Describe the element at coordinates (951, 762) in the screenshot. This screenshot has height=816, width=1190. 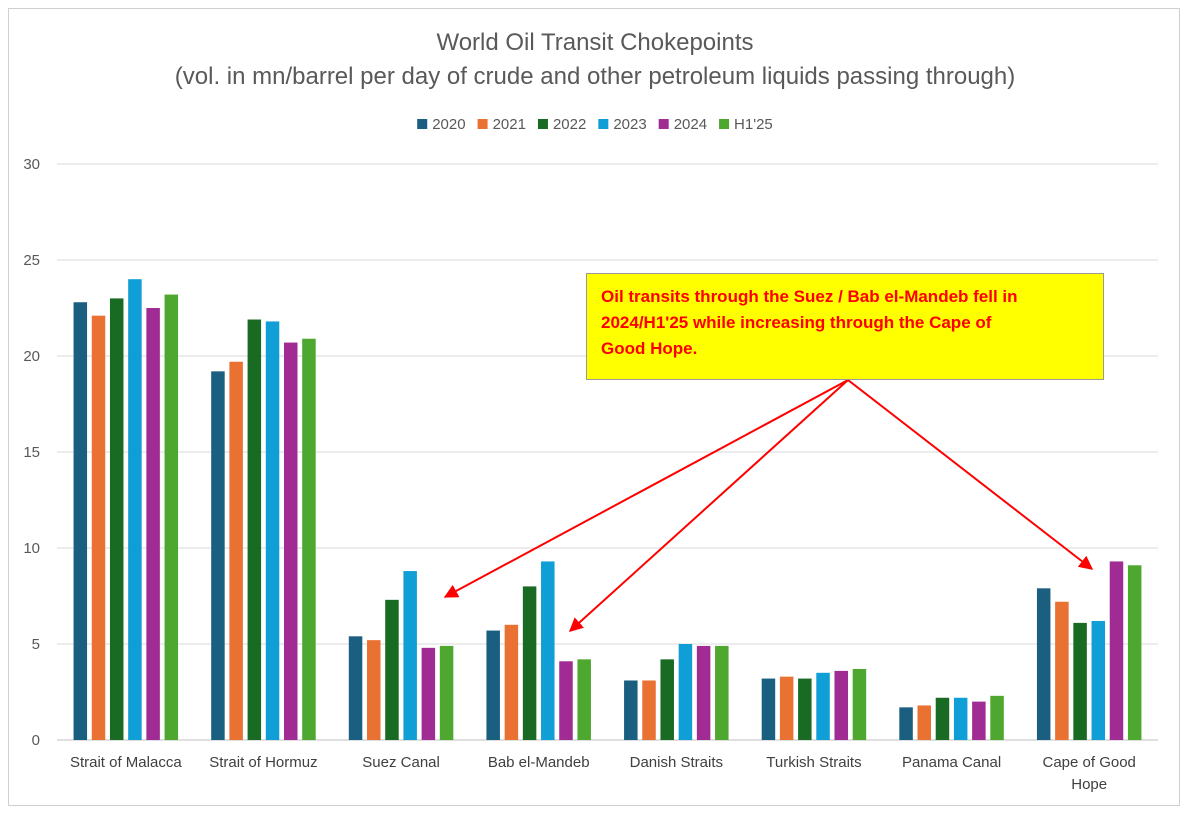
I see `category-label: Panama Canal` at that location.